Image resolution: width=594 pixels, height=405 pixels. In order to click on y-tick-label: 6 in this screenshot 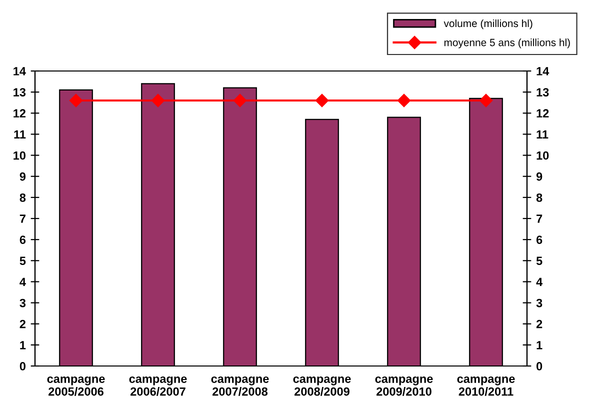, I will do `click(23, 240)`.